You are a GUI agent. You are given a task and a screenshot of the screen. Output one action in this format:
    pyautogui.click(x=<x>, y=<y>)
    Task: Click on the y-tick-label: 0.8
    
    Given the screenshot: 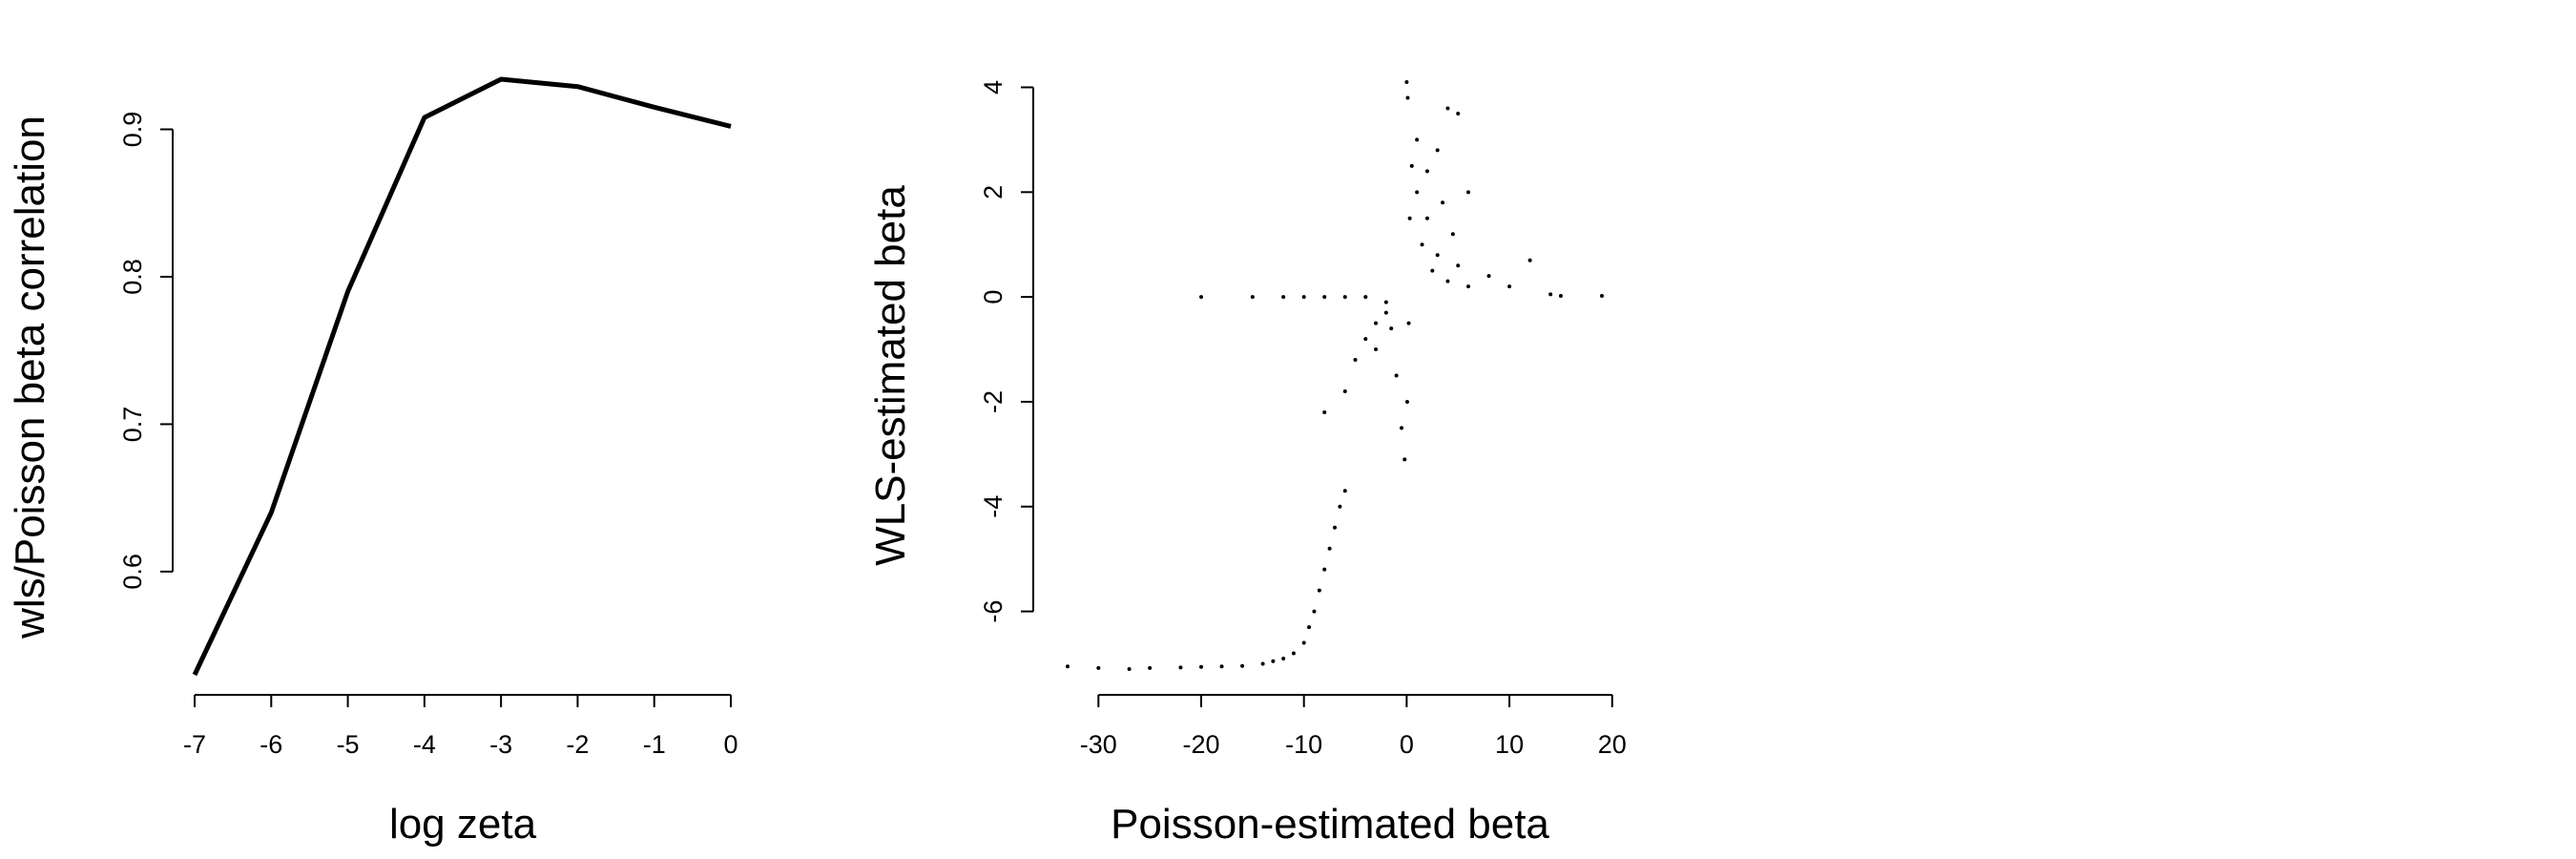 What is the action you would take?
    pyautogui.click(x=132, y=277)
    